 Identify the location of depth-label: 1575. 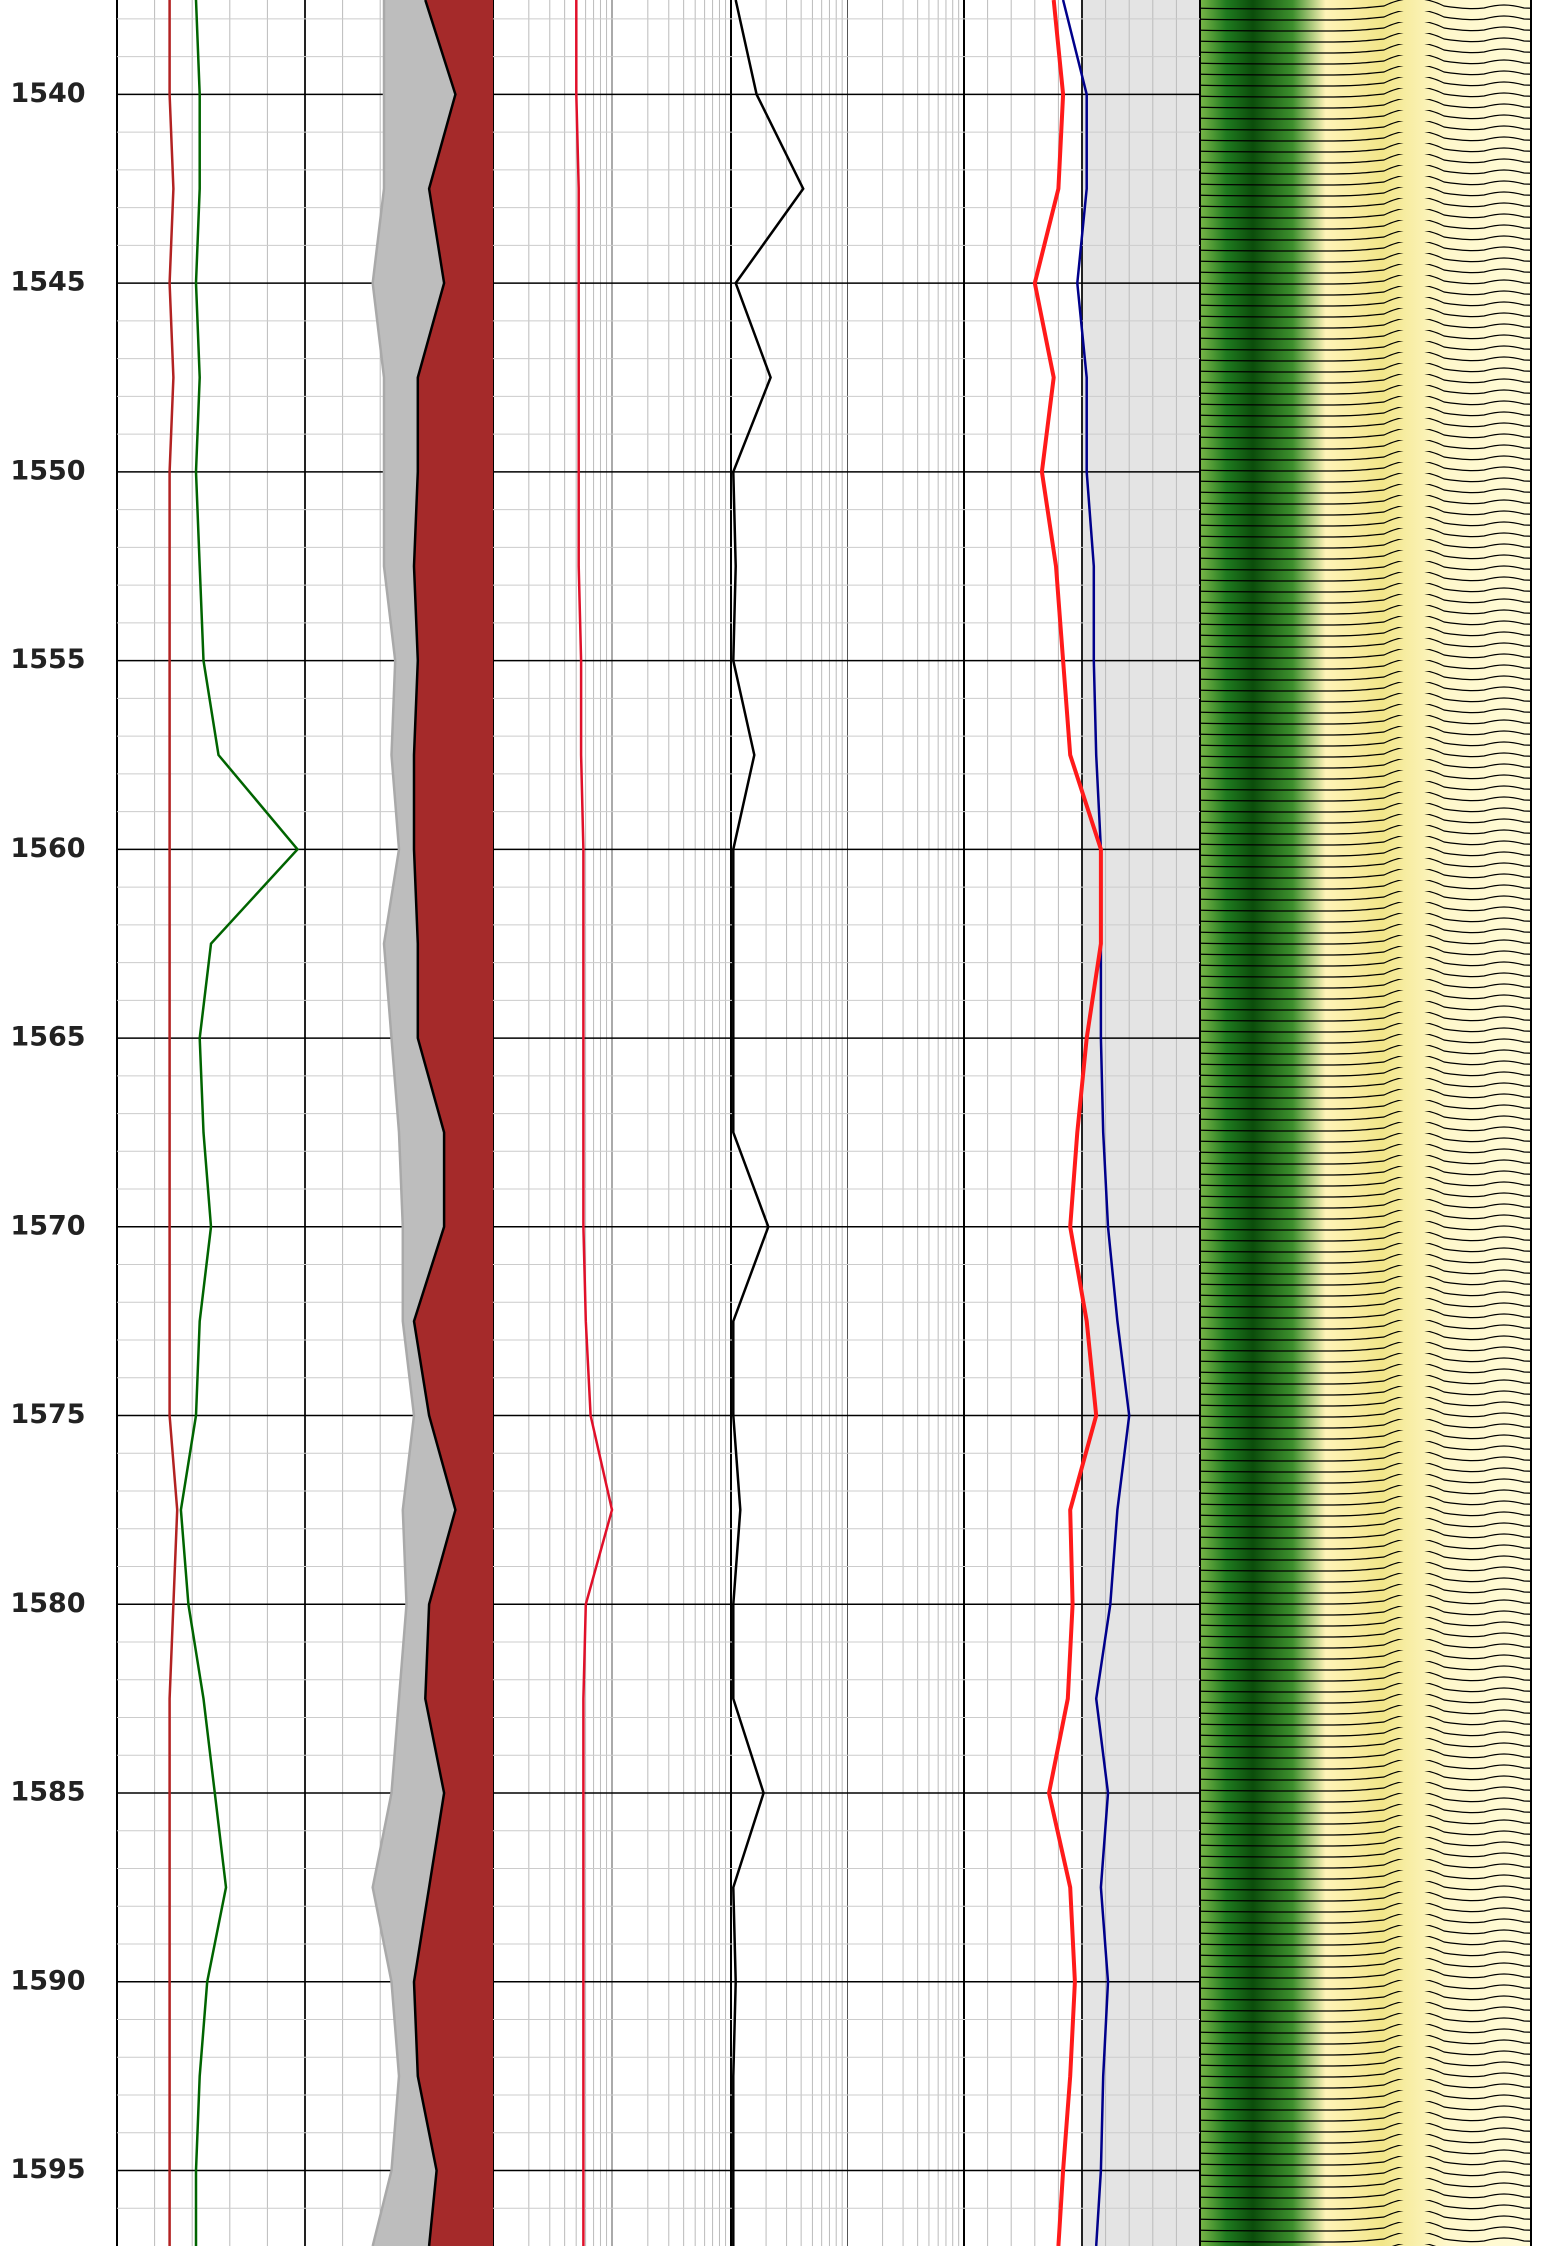
(47, 1414).